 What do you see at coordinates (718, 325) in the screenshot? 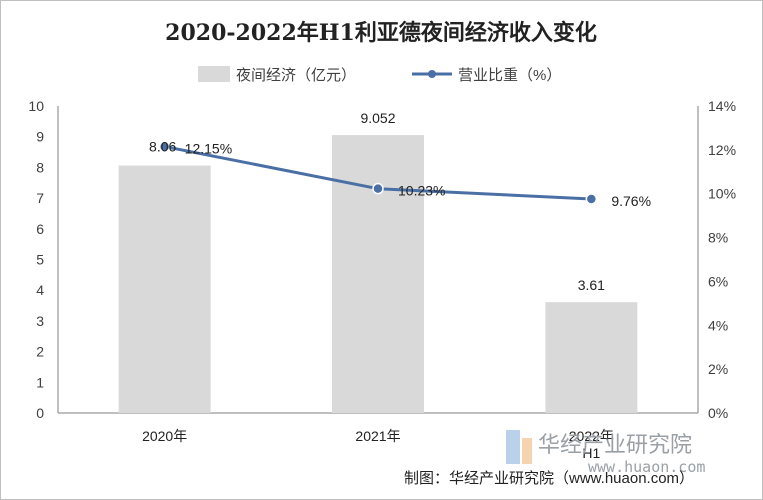
I see `y-right-tick-label: 4%` at bounding box center [718, 325].